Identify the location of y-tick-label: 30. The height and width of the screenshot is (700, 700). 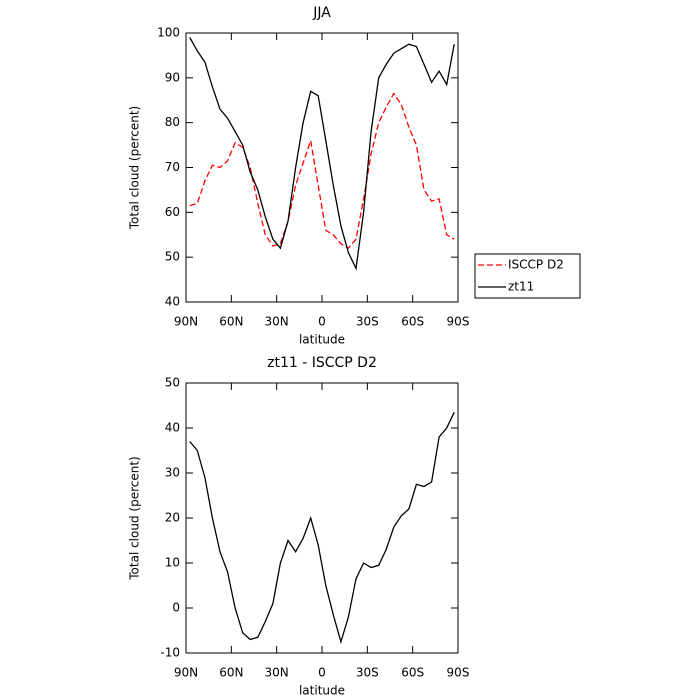
(172, 473).